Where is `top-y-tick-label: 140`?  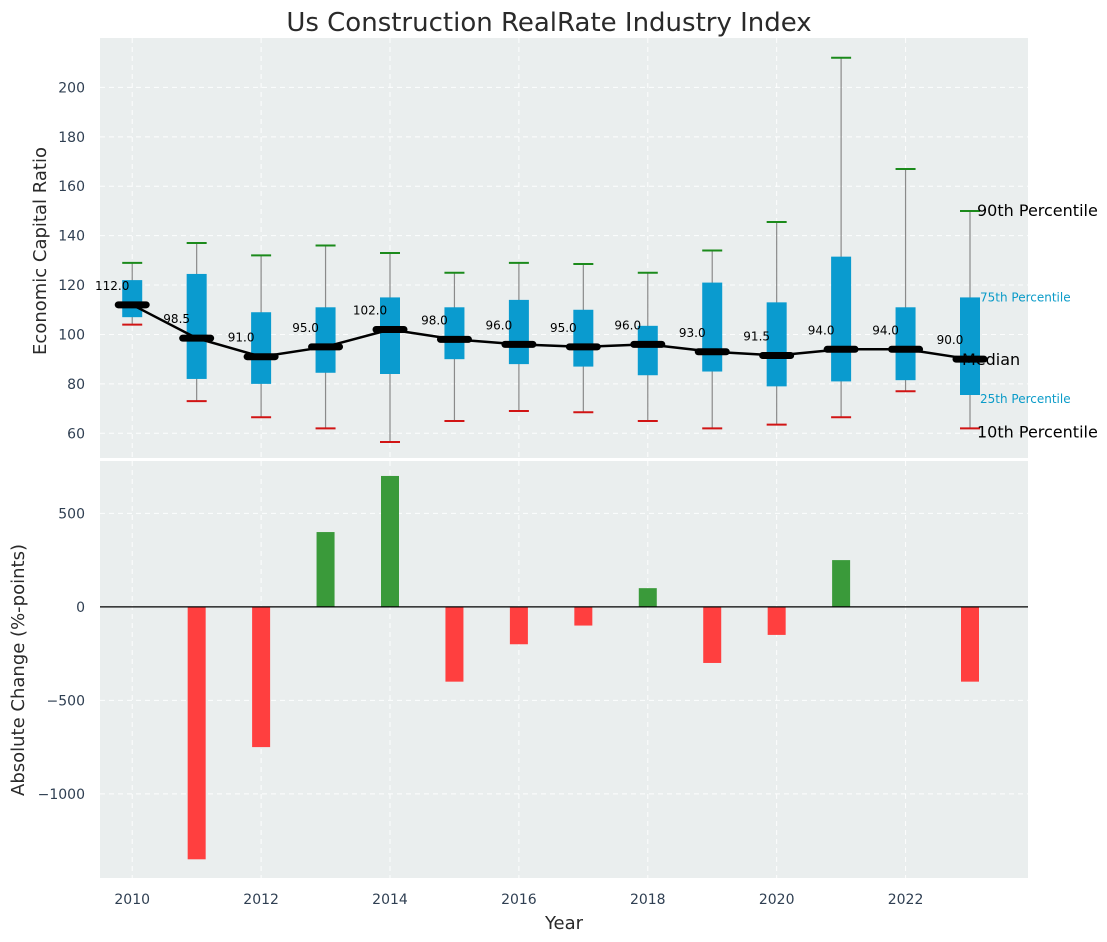
top-y-tick-label: 140 is located at coordinates (71, 237).